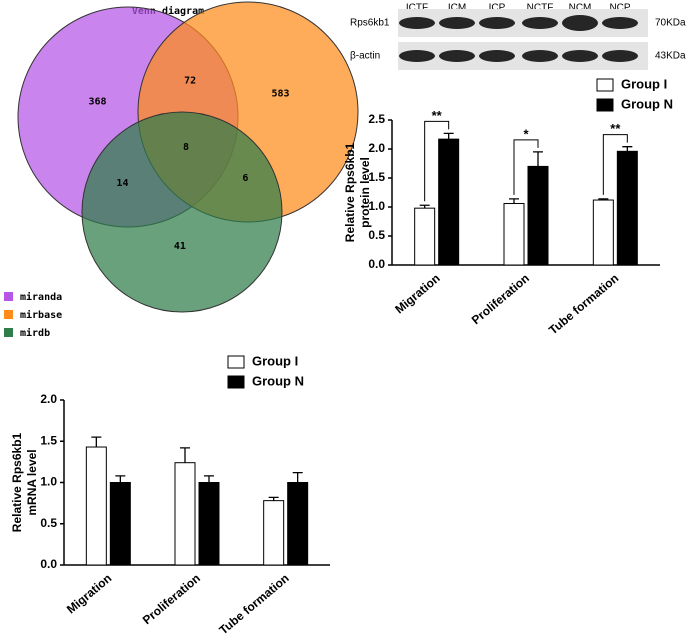  I want to click on lane-label: NCM, so click(580, 8).